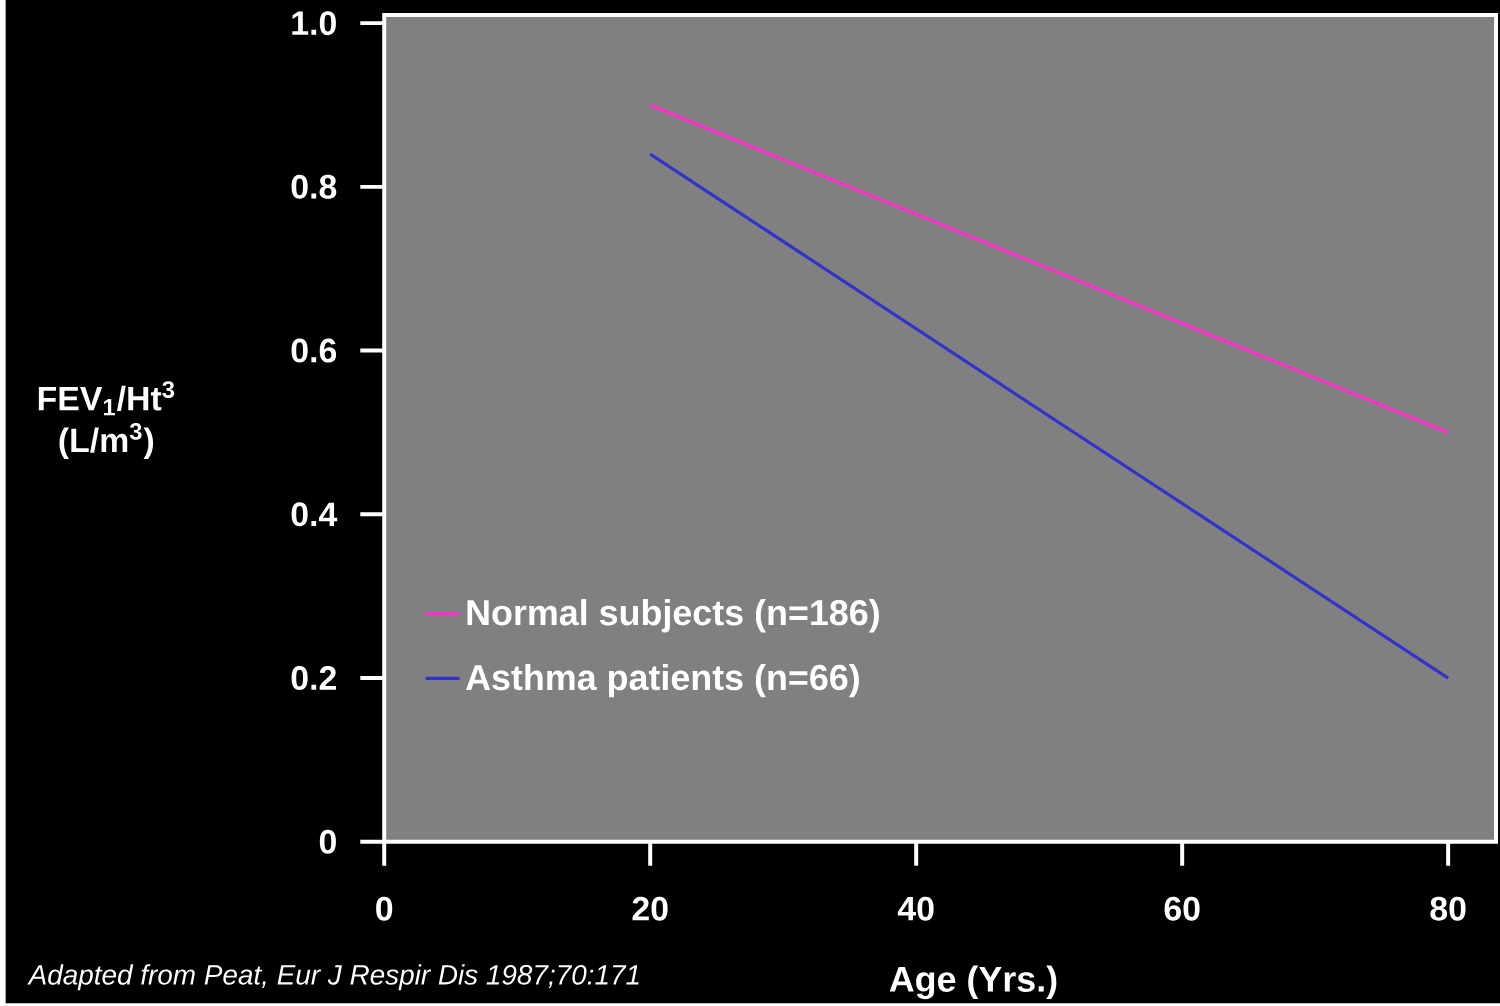 Image resolution: width=1500 pixels, height=1006 pixels. I want to click on x-axis-title: Age (Yrs.), so click(973, 982).